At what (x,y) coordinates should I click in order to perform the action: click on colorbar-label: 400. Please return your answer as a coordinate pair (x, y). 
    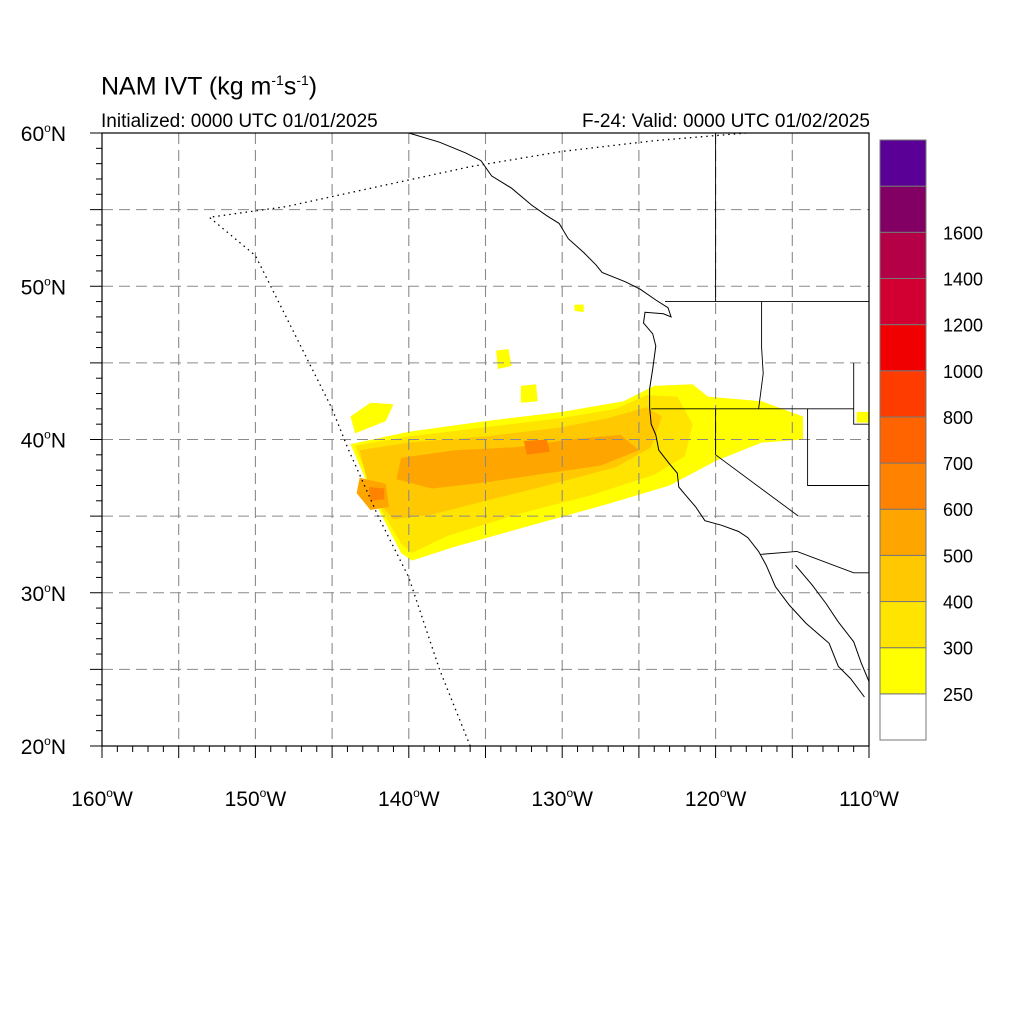
    Looking at the image, I should click on (958, 603).